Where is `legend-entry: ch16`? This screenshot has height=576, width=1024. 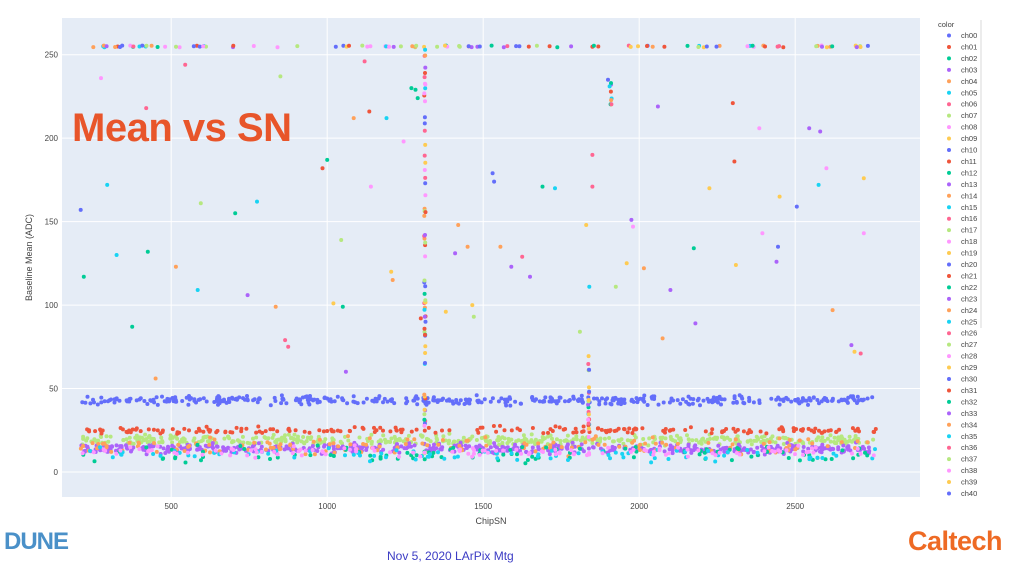
legend-entry: ch16 is located at coordinates (969, 218).